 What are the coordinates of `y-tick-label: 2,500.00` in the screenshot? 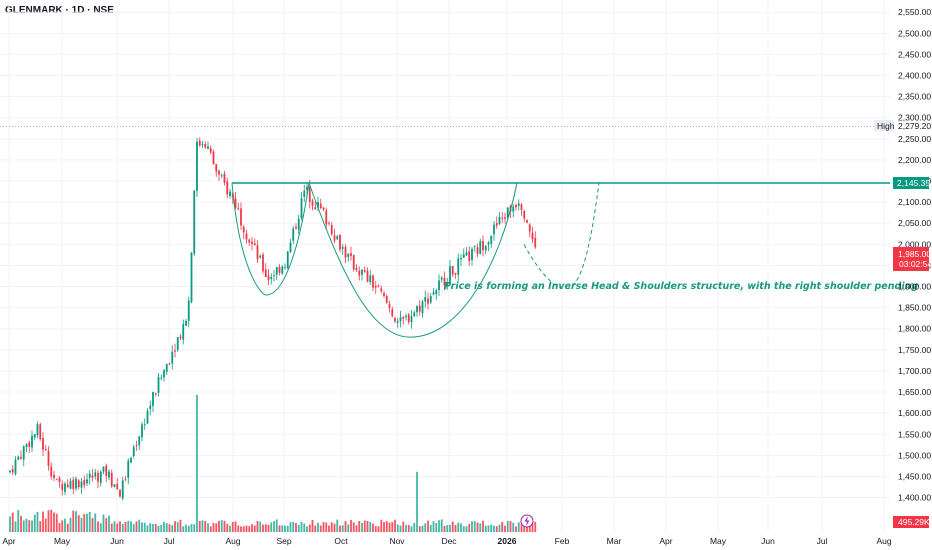 It's located at (914, 33).